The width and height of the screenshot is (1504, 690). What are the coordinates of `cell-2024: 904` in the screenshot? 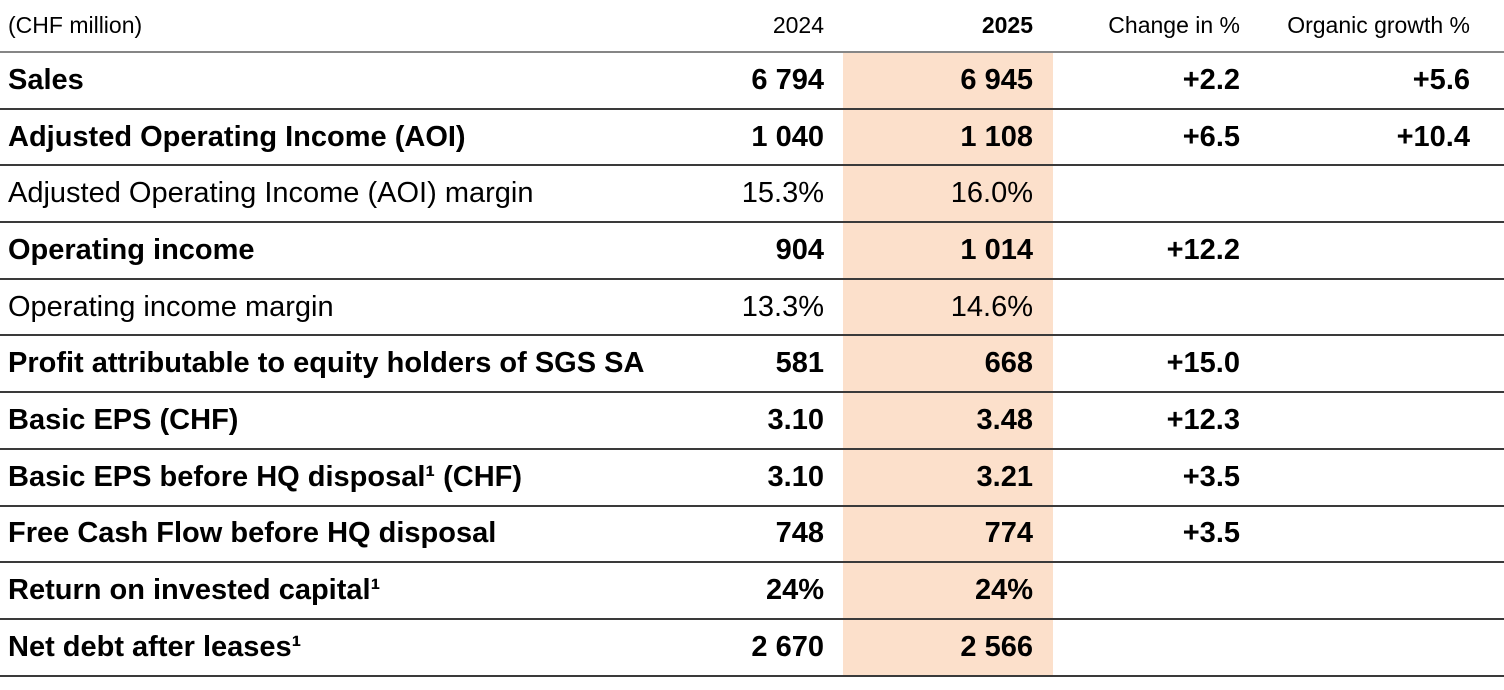 It's located at (783, 251).